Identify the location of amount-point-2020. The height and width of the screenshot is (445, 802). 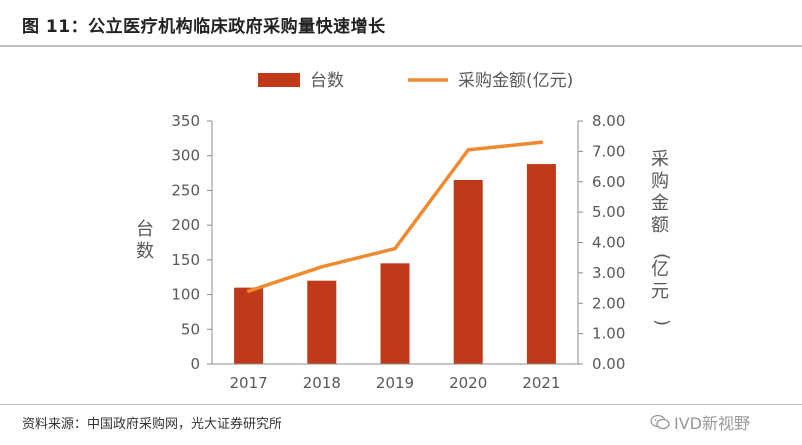
(468, 150).